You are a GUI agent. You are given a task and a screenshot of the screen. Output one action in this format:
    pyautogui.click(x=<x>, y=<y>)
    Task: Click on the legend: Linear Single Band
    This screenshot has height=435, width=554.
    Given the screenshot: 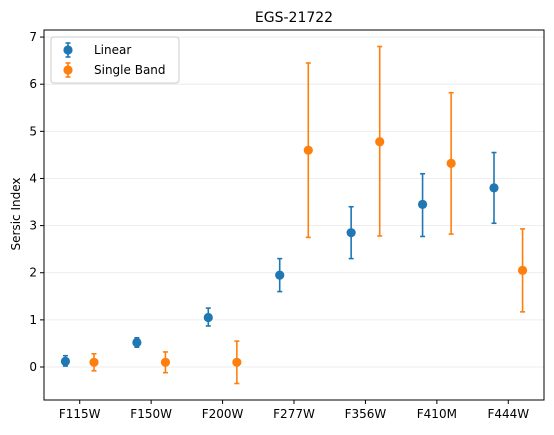 What is the action you would take?
    pyautogui.click(x=115, y=60)
    